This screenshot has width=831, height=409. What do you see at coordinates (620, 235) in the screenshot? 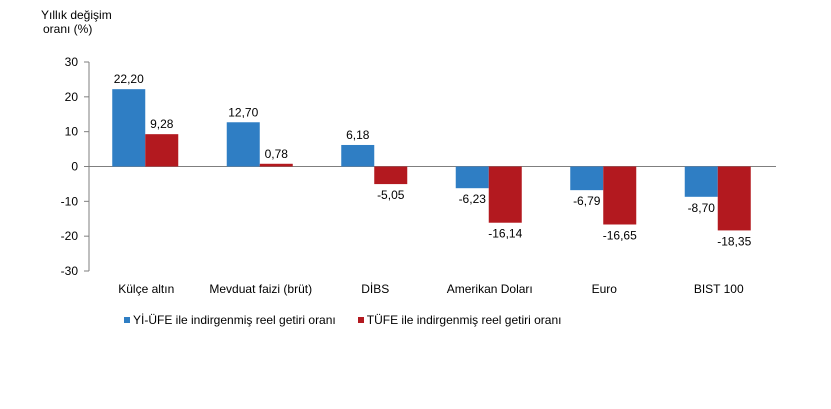
I see `data-label-series-2: -16,65` at bounding box center [620, 235].